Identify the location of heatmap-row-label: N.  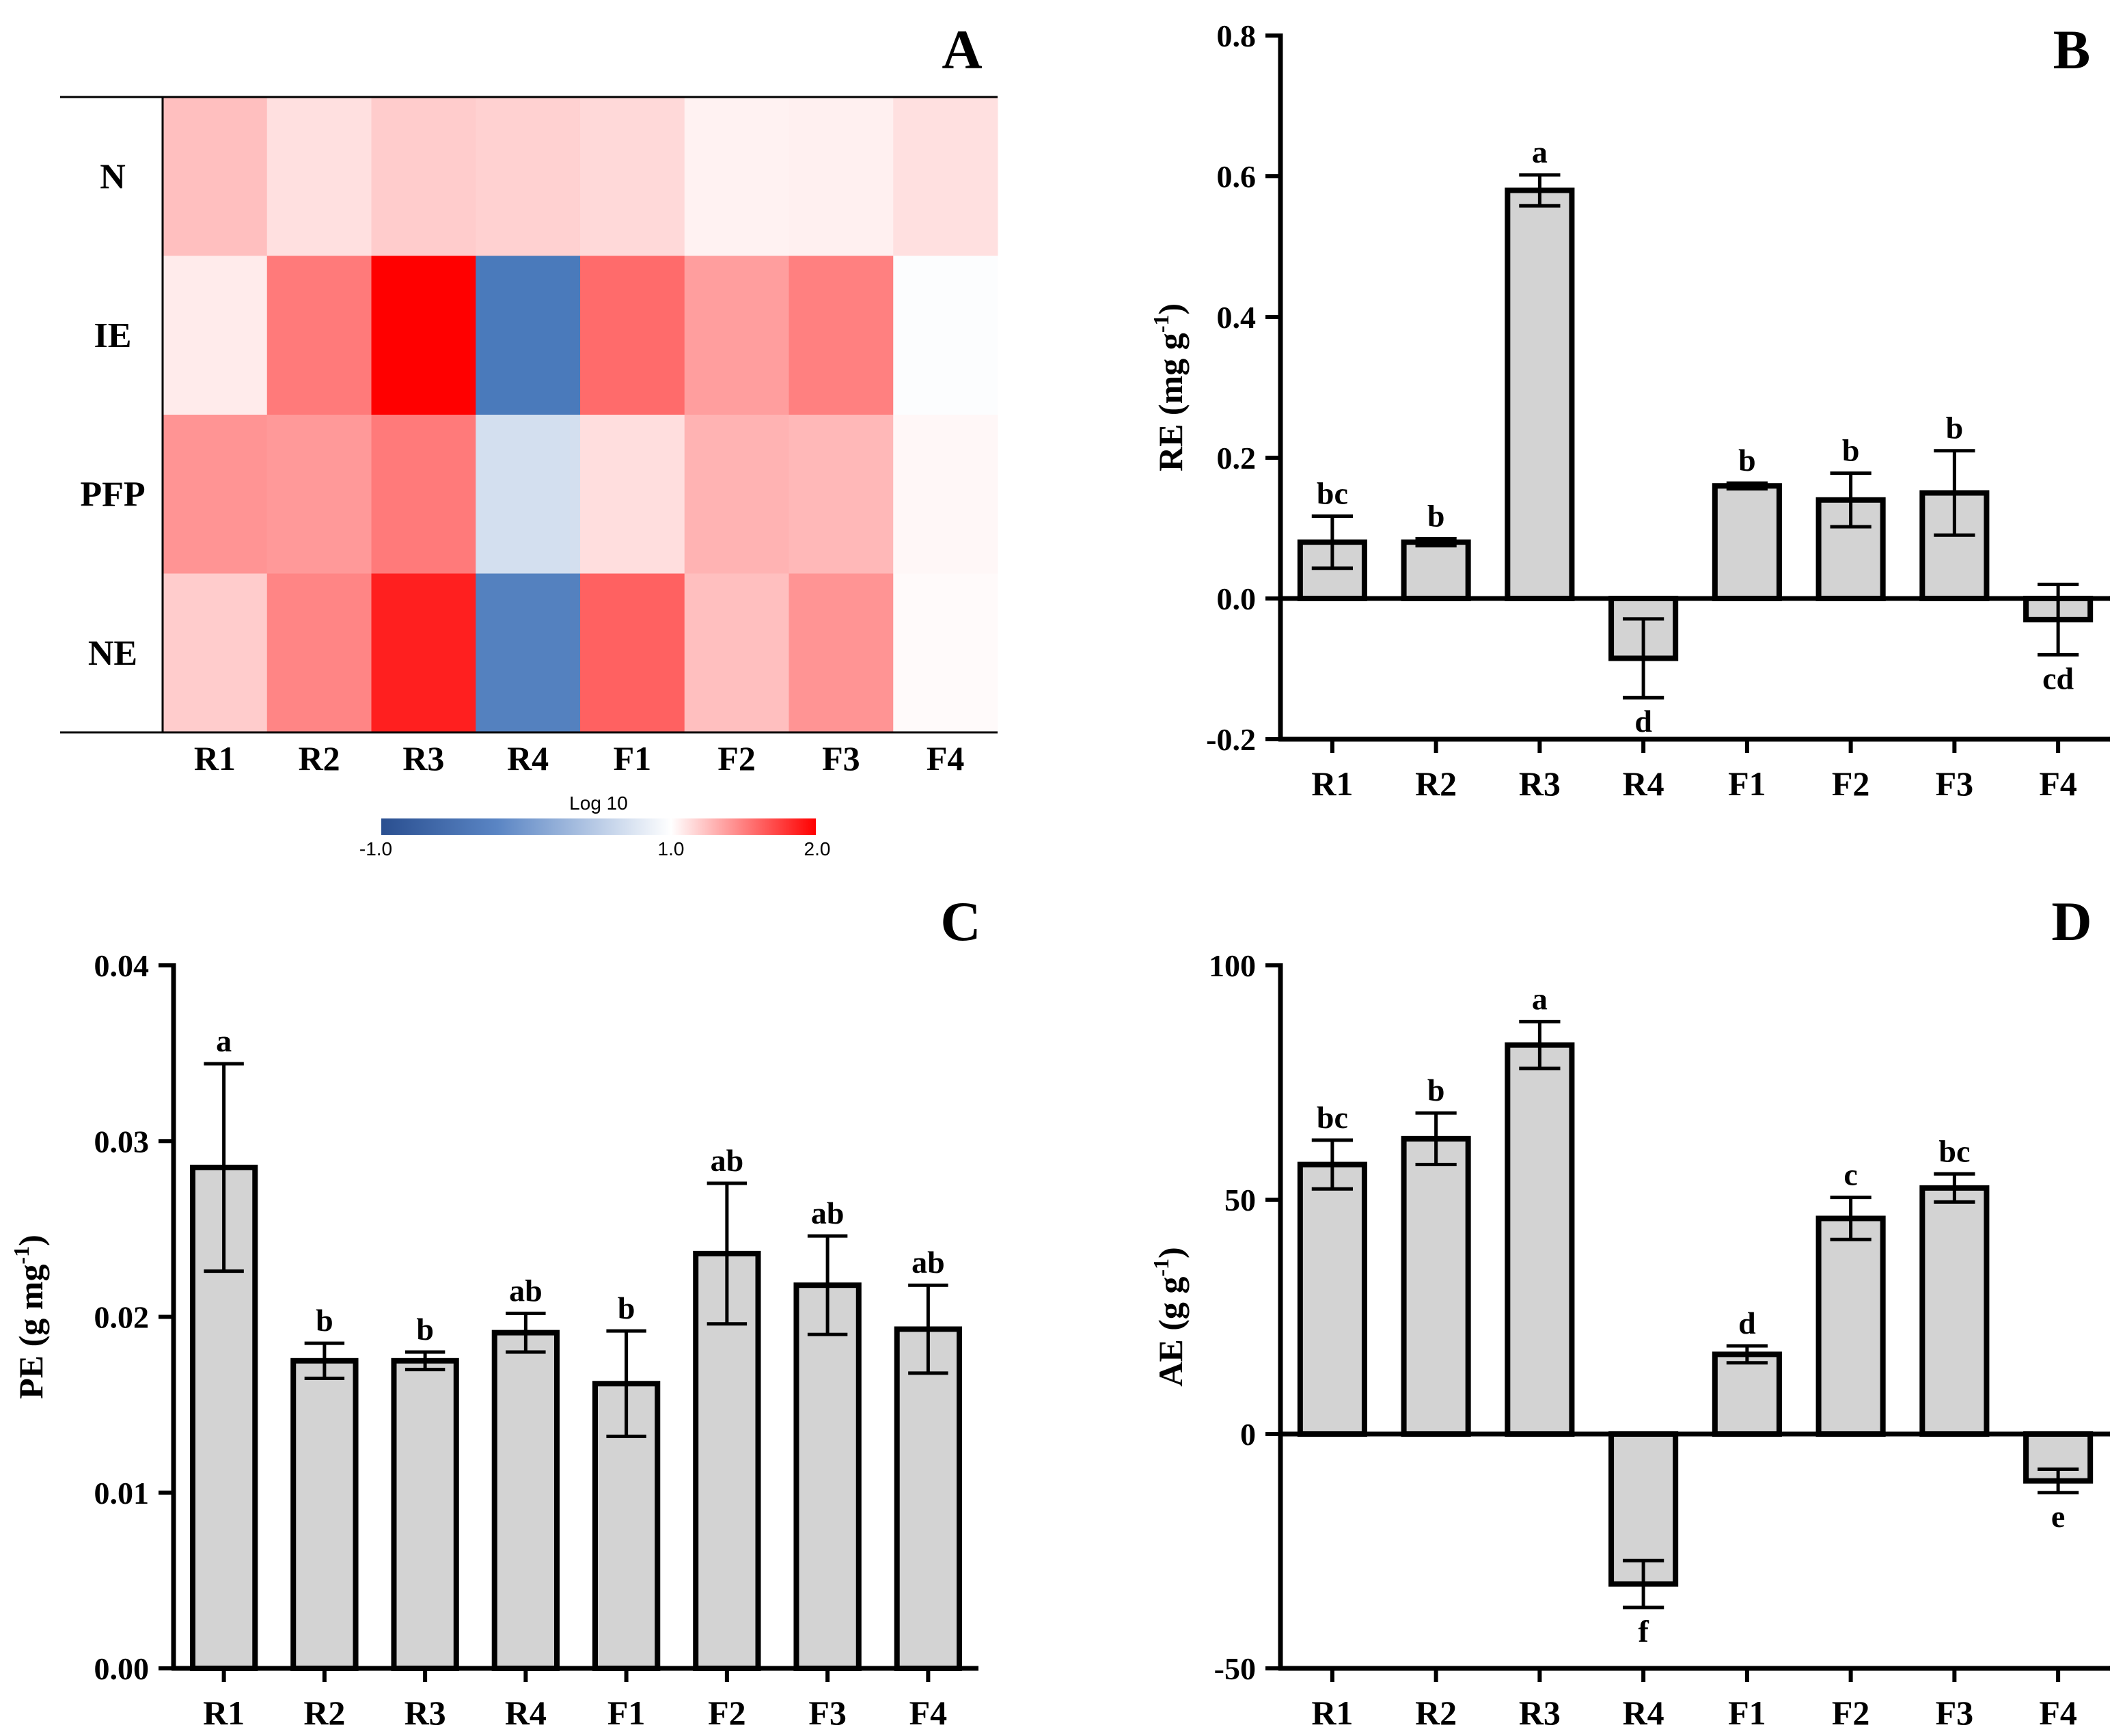
(113, 176).